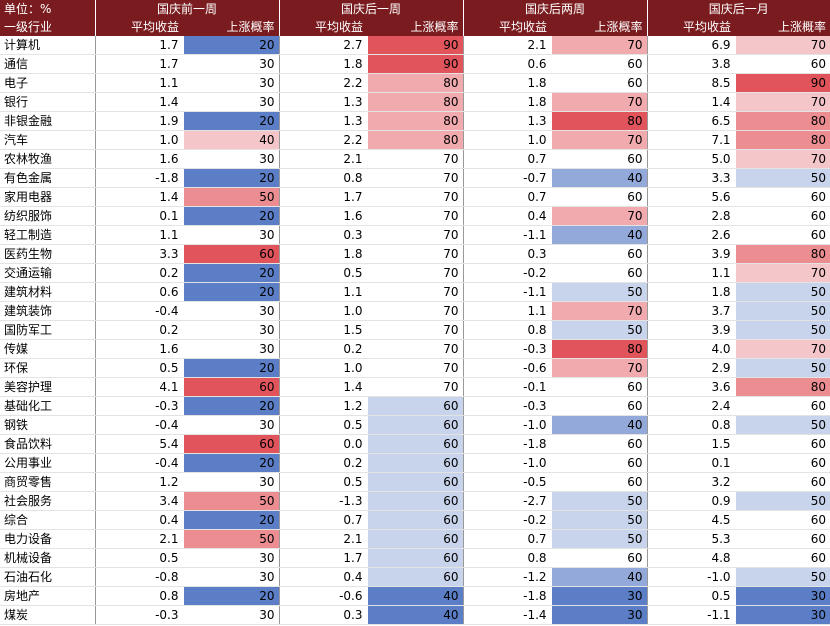 Image resolution: width=830 pixels, height=626 pixels. Describe the element at coordinates (323, 577) in the screenshot. I see `return-cell: 0.4` at that location.